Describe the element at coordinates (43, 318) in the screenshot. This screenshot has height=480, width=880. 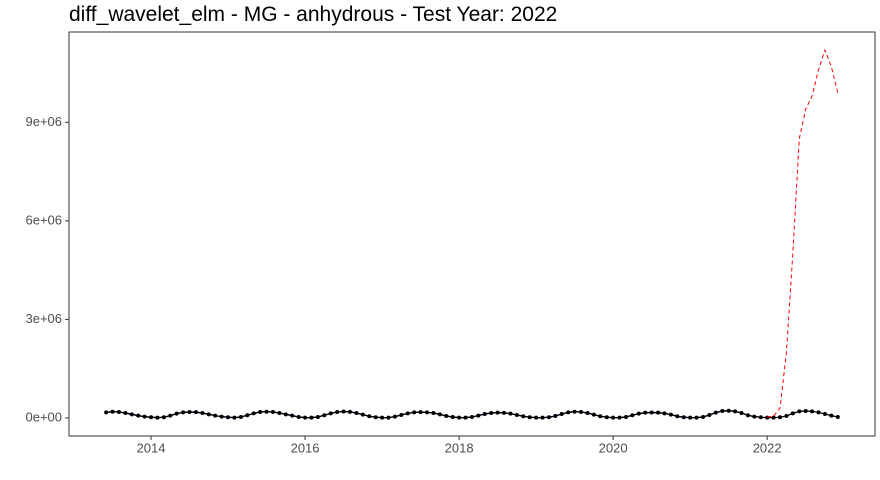
I see `y-tick-label: 3e+06` at that location.